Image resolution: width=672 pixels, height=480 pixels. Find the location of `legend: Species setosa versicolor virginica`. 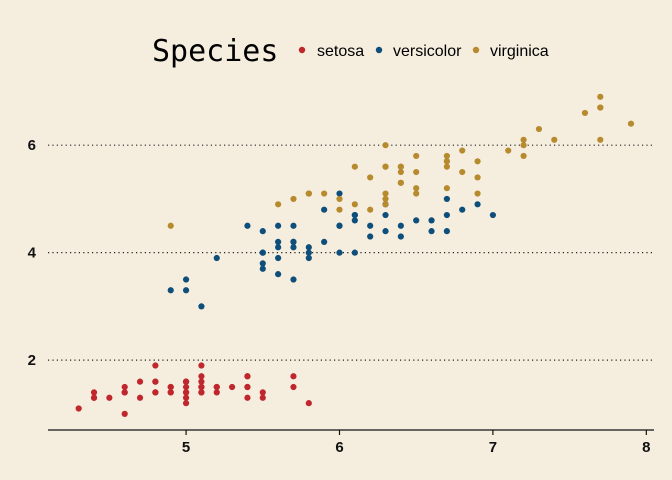

legend: Species setosa versicolor virginica is located at coordinates (350, 51).